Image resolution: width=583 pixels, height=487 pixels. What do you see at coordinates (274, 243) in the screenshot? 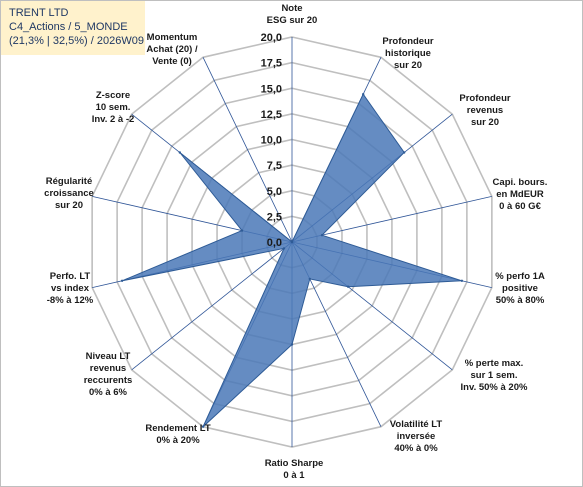
I see `tick-label: 0,0` at bounding box center [274, 243].